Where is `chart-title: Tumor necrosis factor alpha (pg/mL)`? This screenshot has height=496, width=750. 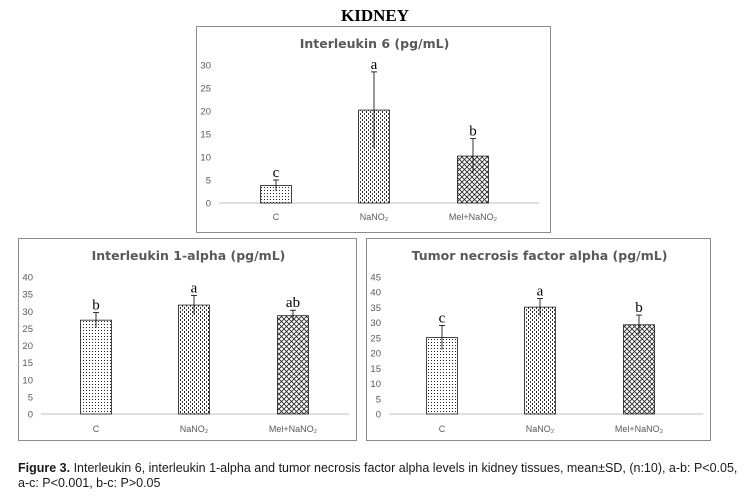
chart-title: Tumor necrosis factor alpha (pg/mL) is located at coordinates (540, 255).